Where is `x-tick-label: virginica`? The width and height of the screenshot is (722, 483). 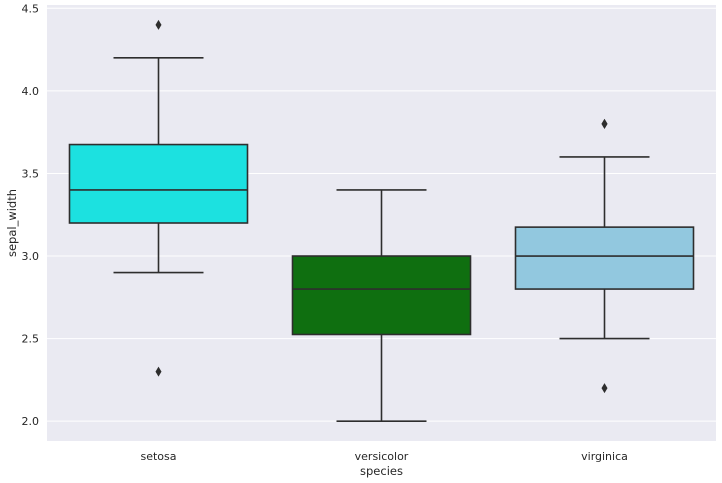 x-tick-label: virginica is located at coordinates (604, 456).